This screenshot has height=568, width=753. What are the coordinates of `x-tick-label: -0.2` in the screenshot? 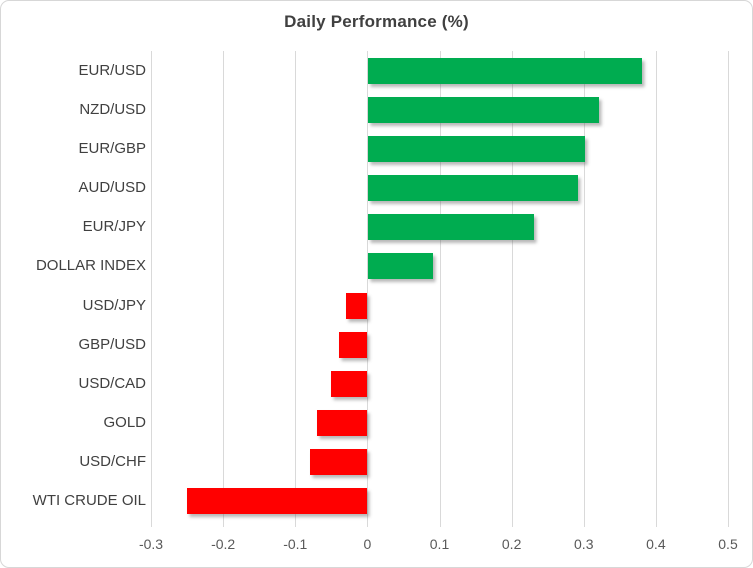 It's located at (223, 544).